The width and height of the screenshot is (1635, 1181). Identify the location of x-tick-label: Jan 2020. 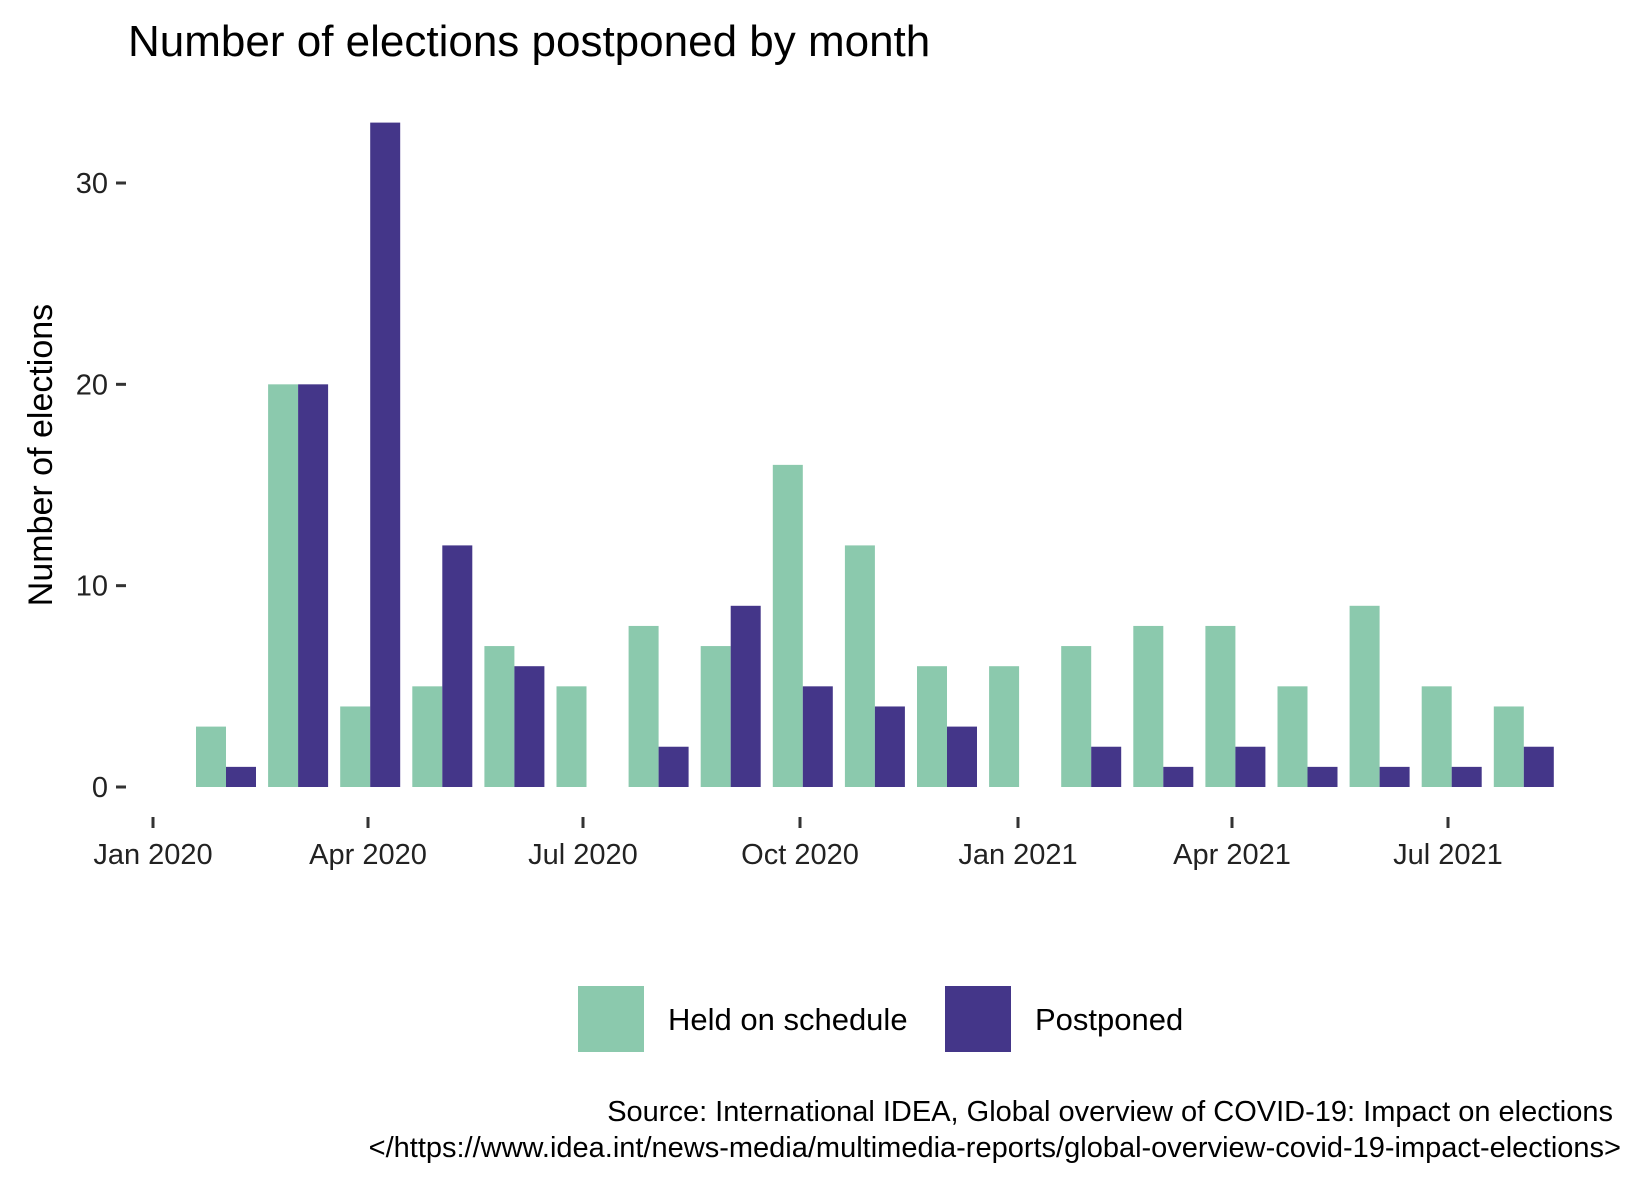
(152, 855).